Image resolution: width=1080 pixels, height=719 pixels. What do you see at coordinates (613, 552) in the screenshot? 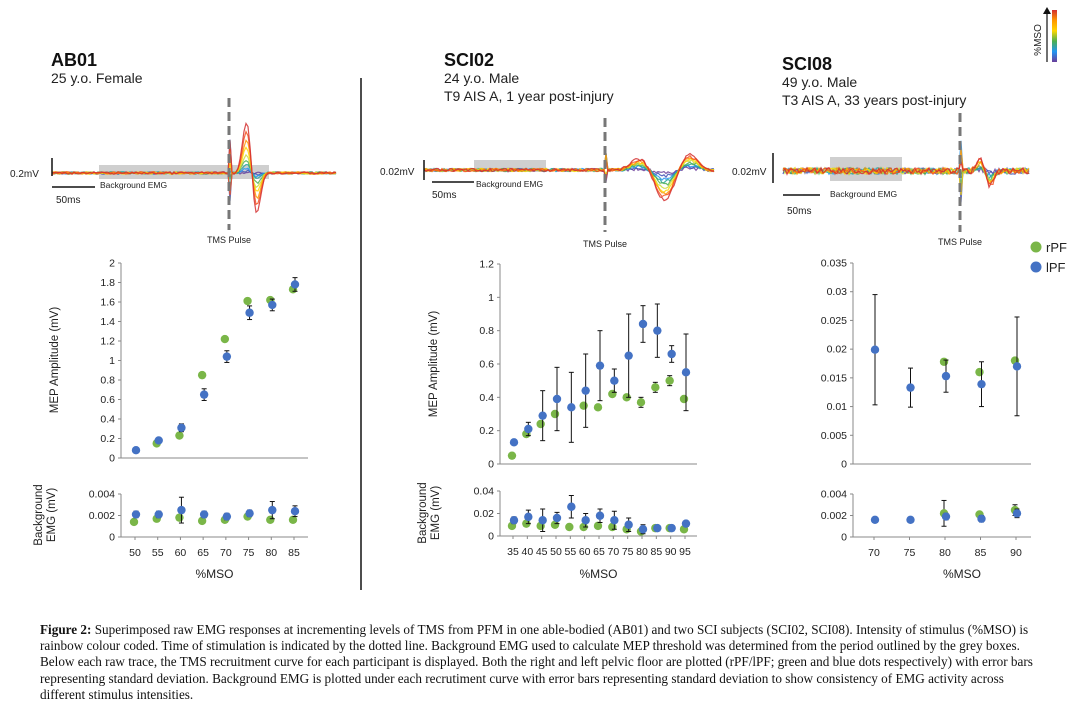
I see `x-tick-label: 70` at bounding box center [613, 552].